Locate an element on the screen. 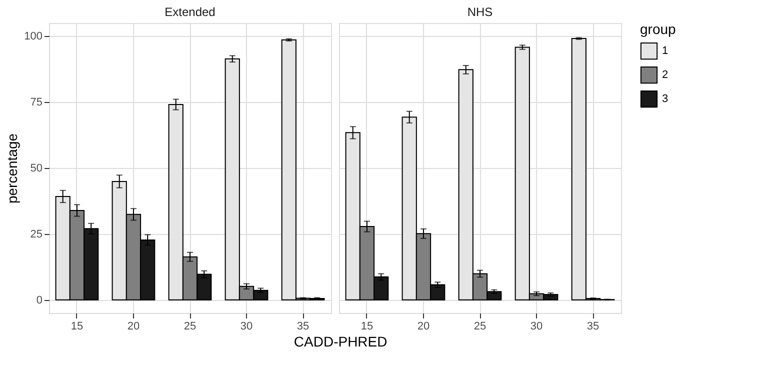 The height and width of the screenshot is (388, 774). chart-title: Extended is located at coordinates (190, 12).